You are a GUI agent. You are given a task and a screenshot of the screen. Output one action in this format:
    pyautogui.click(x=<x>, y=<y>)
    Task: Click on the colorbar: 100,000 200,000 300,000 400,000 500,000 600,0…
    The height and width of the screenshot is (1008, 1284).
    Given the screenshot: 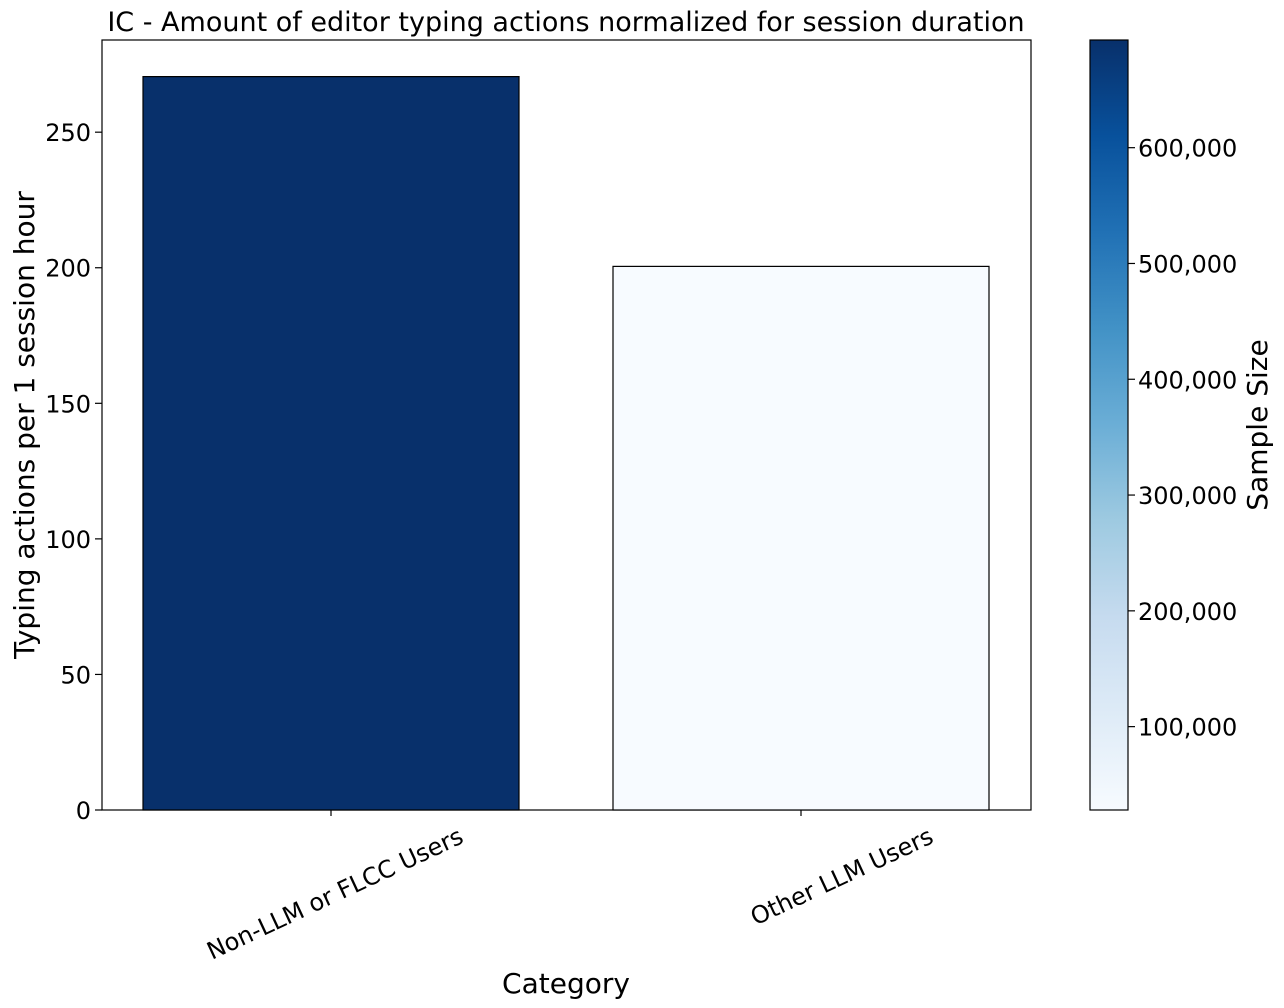 What is the action you would take?
    pyautogui.click(x=1181, y=425)
    